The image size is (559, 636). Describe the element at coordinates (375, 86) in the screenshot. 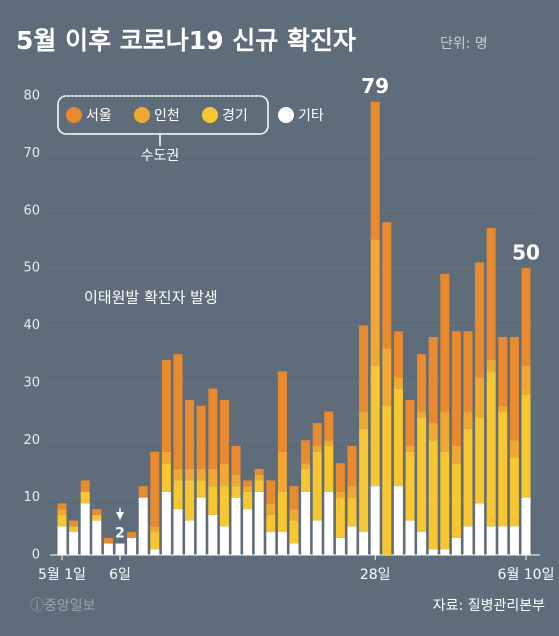

I see `data-label: 79` at that location.